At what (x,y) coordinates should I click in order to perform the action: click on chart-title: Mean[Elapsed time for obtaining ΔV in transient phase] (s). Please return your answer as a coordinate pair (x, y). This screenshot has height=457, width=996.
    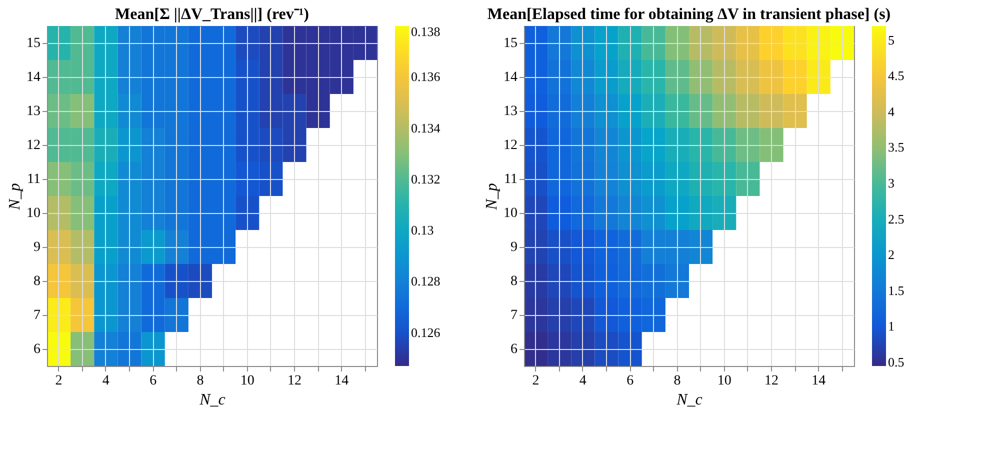
    Looking at the image, I should click on (689, 14).